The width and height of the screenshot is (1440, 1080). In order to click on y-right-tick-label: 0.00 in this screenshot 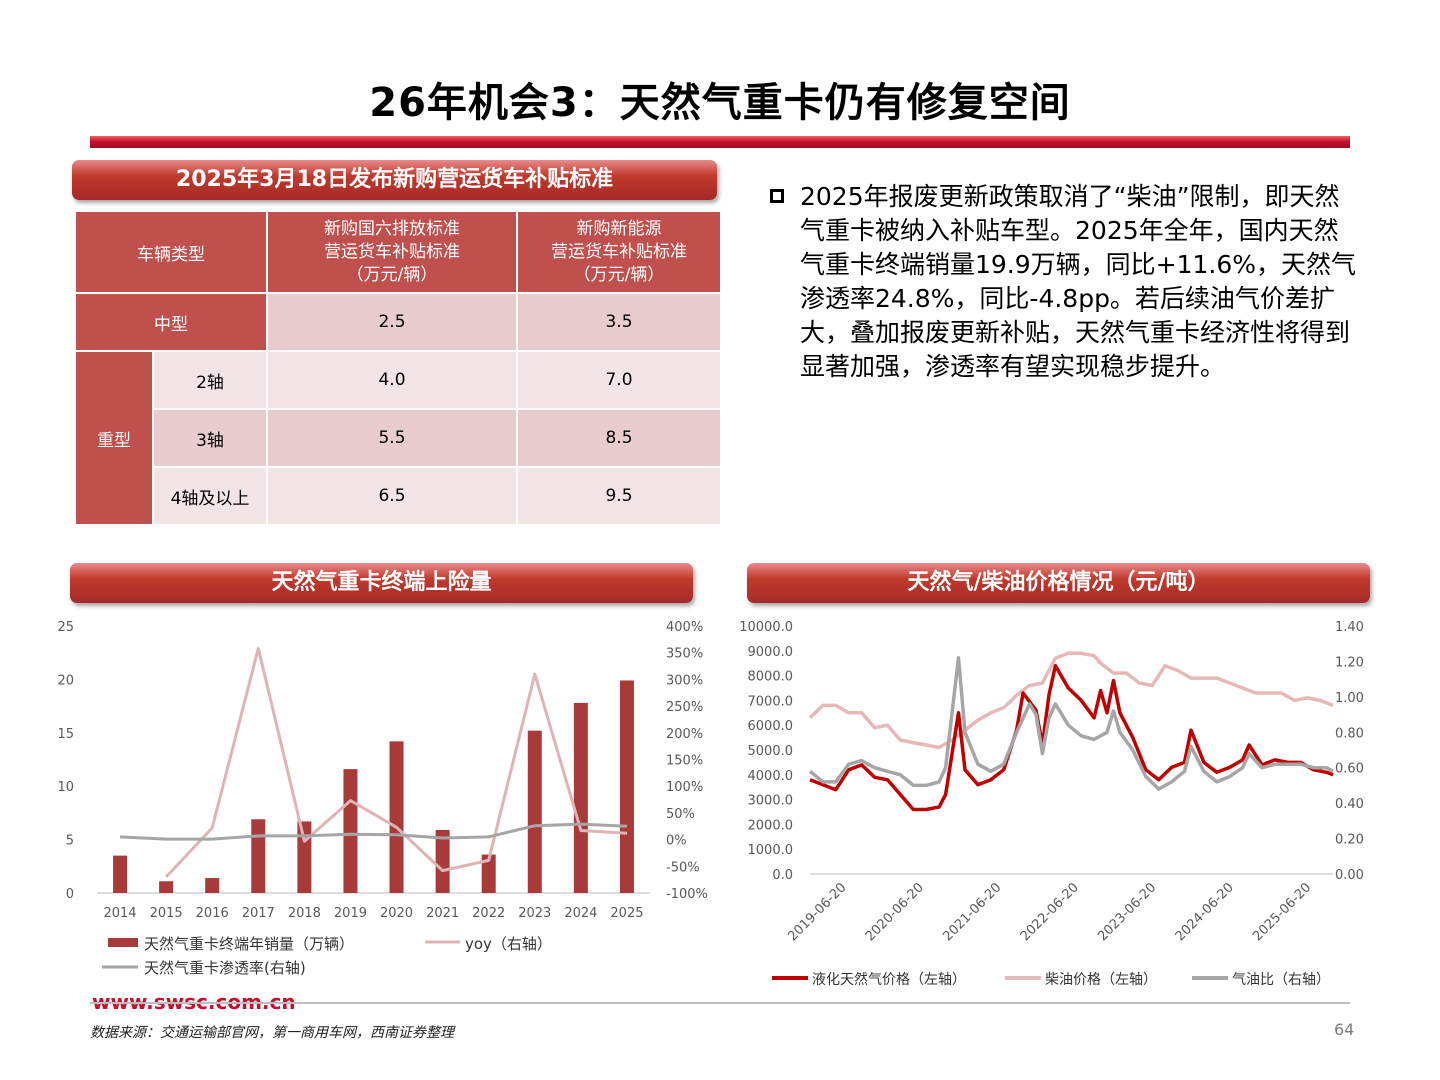, I will do `click(1349, 875)`.